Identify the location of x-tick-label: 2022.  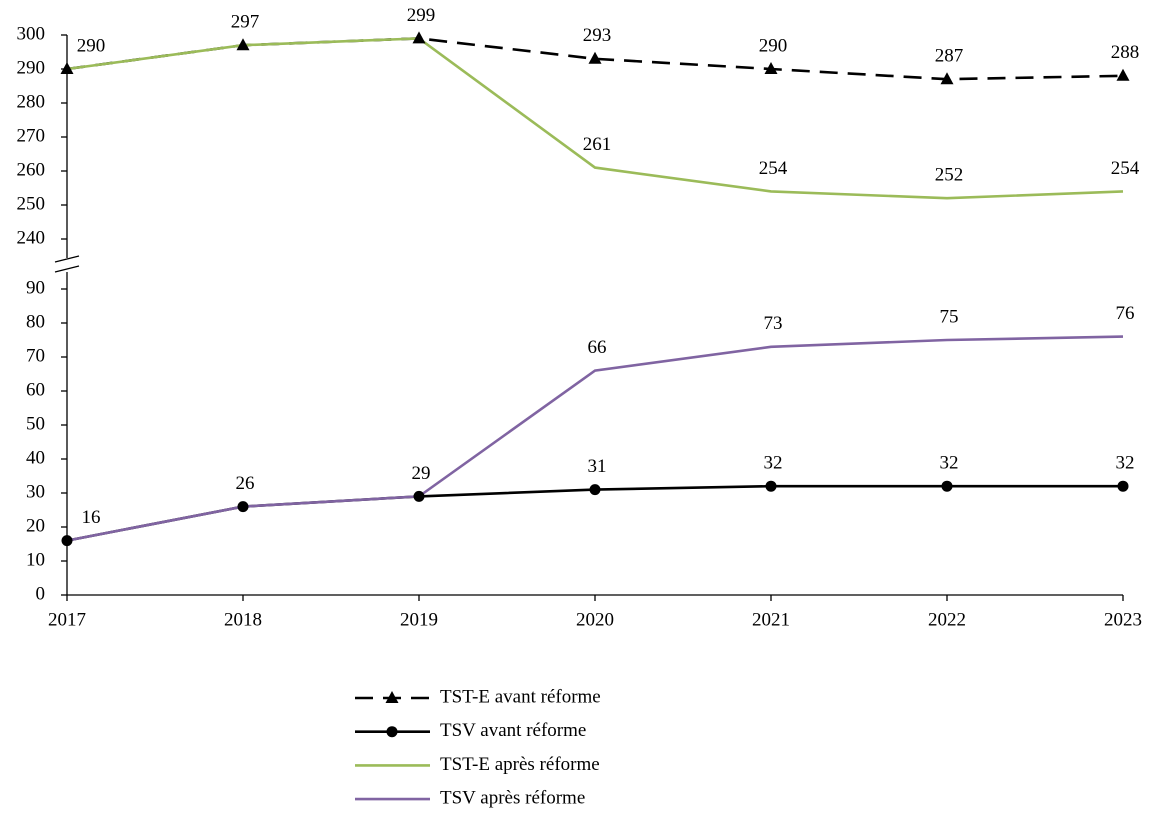
(947, 619).